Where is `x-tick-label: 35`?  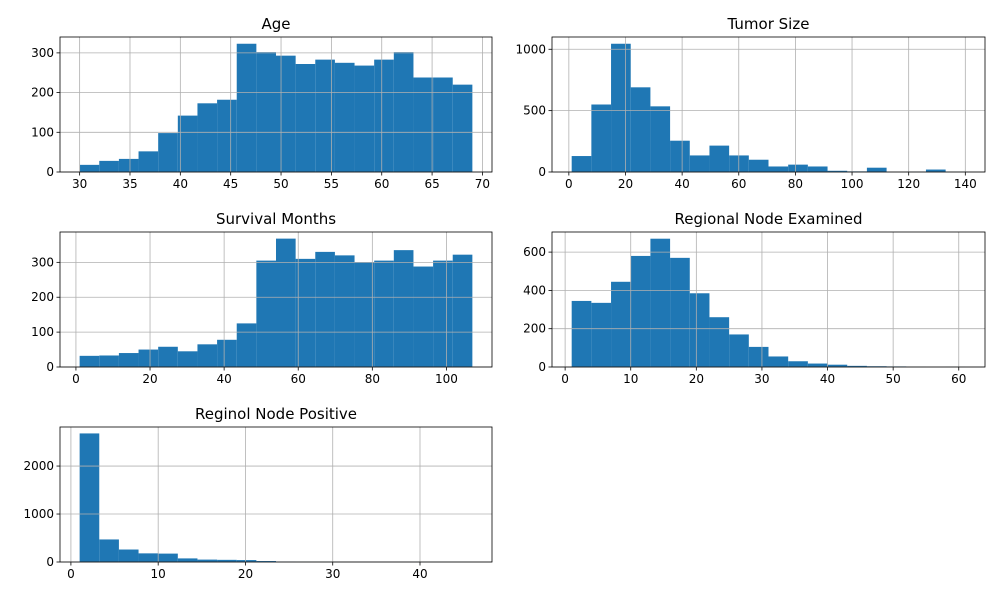 x-tick-label: 35 is located at coordinates (129, 184).